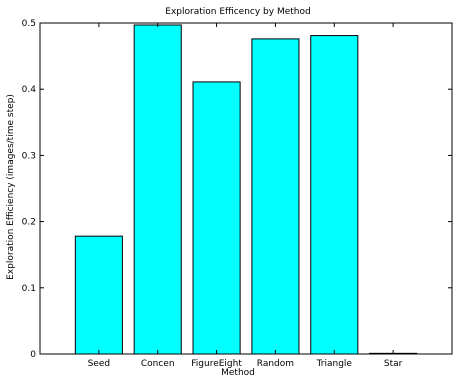 The height and width of the screenshot is (381, 455). I want to click on x-tick-label: Star, so click(393, 364).